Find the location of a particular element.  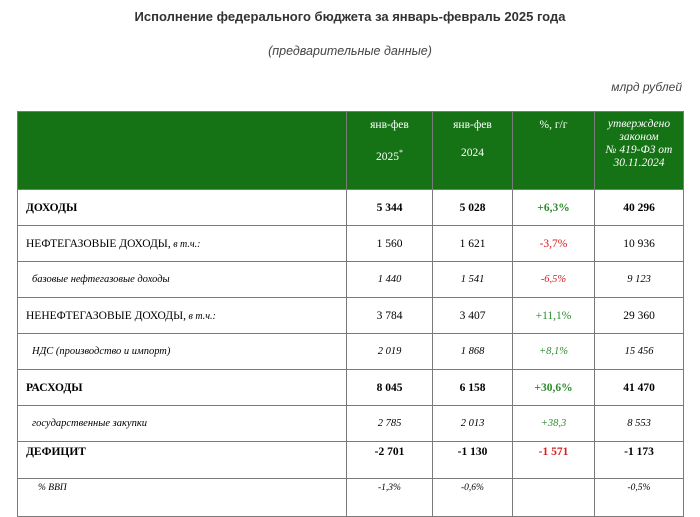

value-plan: -0,5% is located at coordinates (639, 497).